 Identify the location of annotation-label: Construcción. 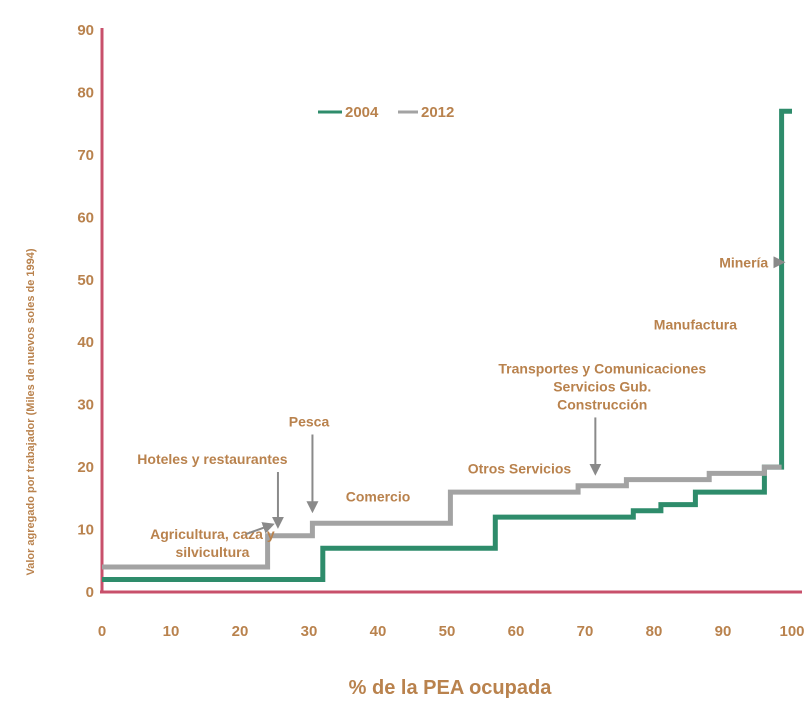
(602, 404).